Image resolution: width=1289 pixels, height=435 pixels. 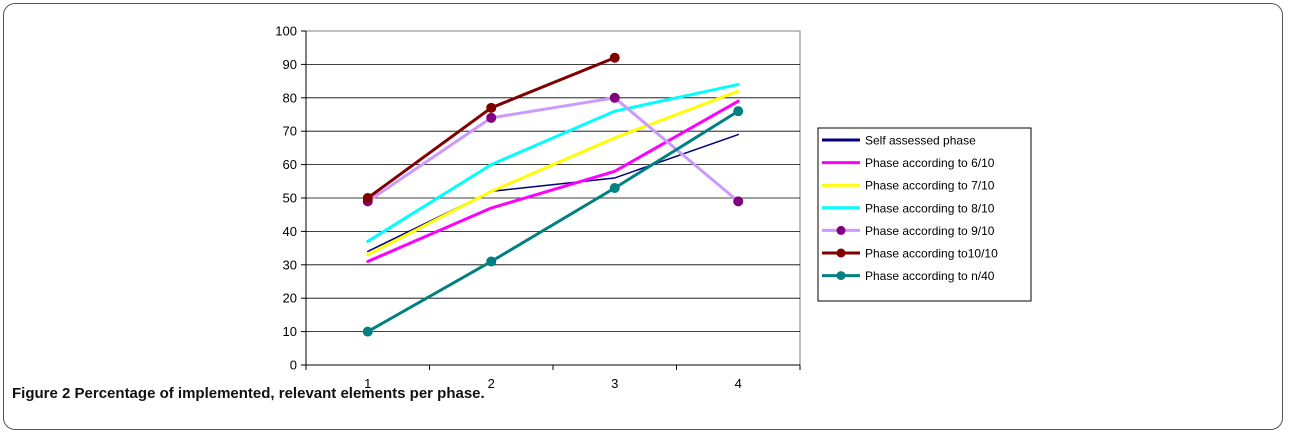 I want to click on y-tick-label: 60, so click(x=290, y=164).